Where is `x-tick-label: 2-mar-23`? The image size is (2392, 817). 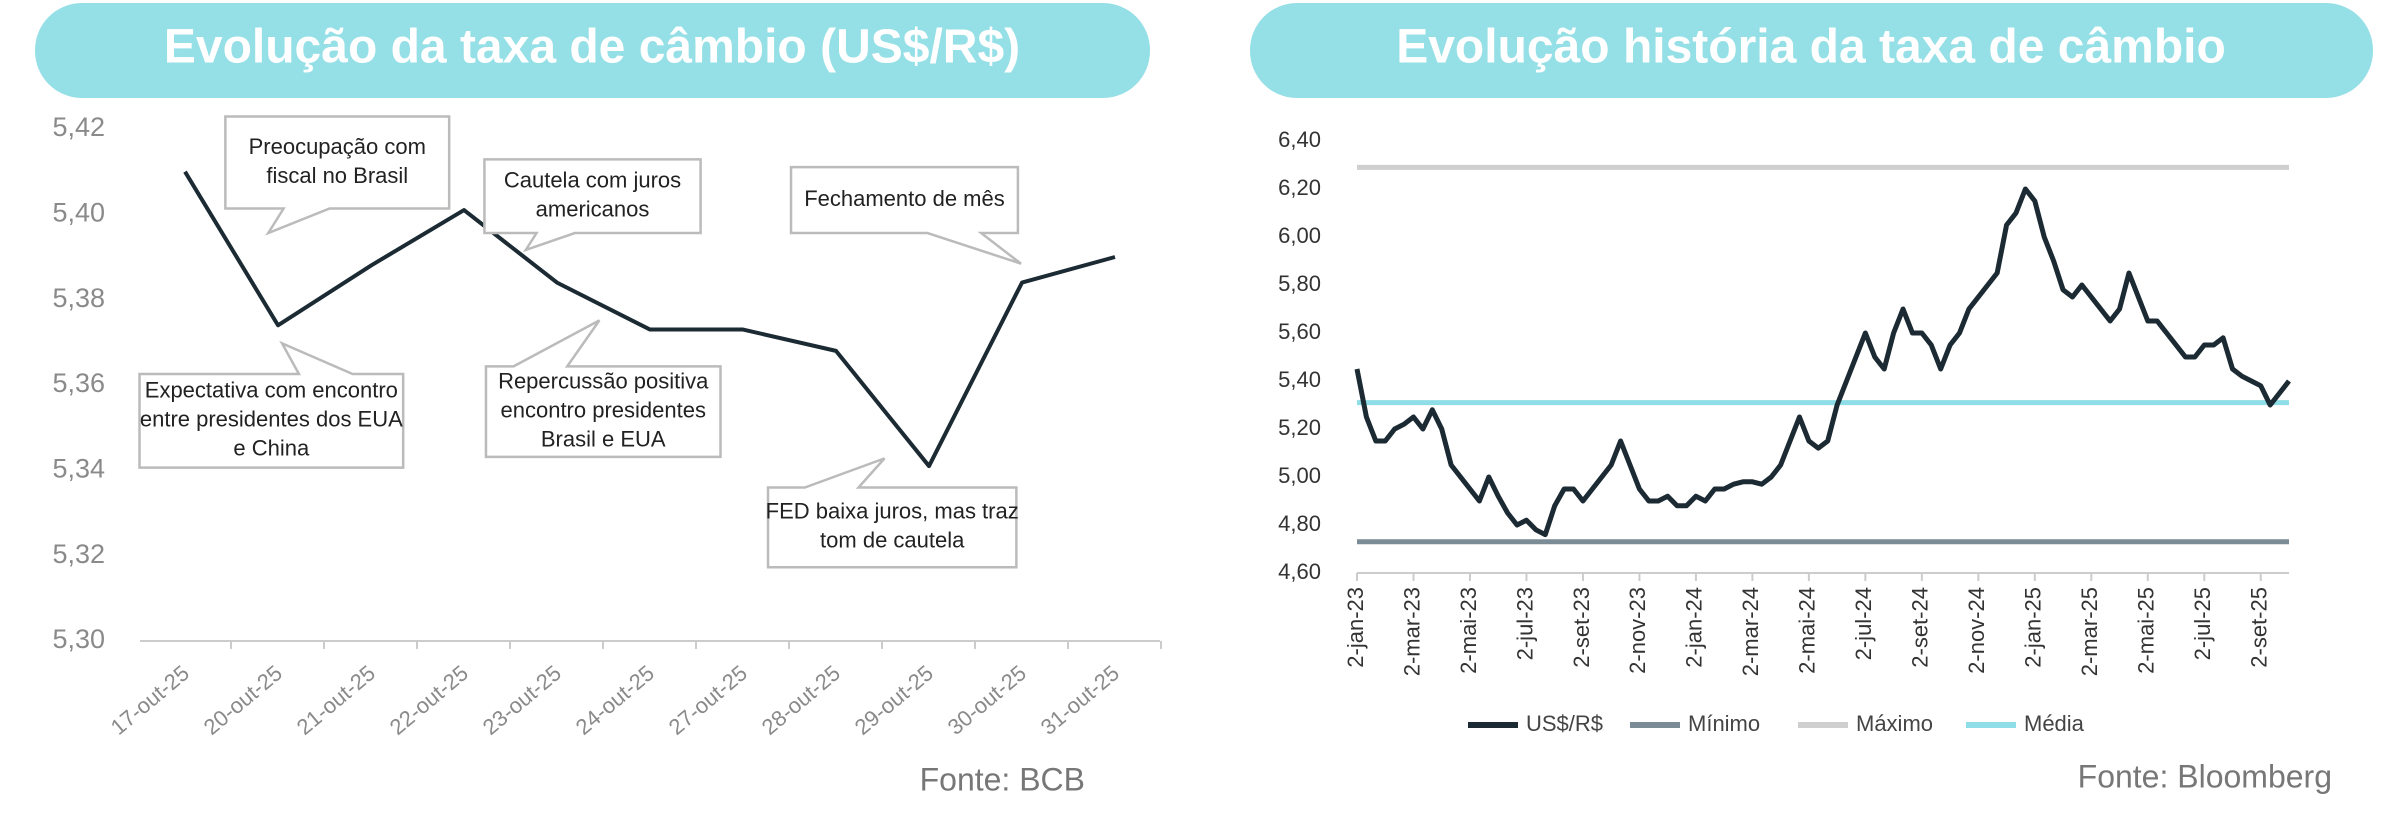
x-tick-label: 2-mar-23 is located at coordinates (1411, 631).